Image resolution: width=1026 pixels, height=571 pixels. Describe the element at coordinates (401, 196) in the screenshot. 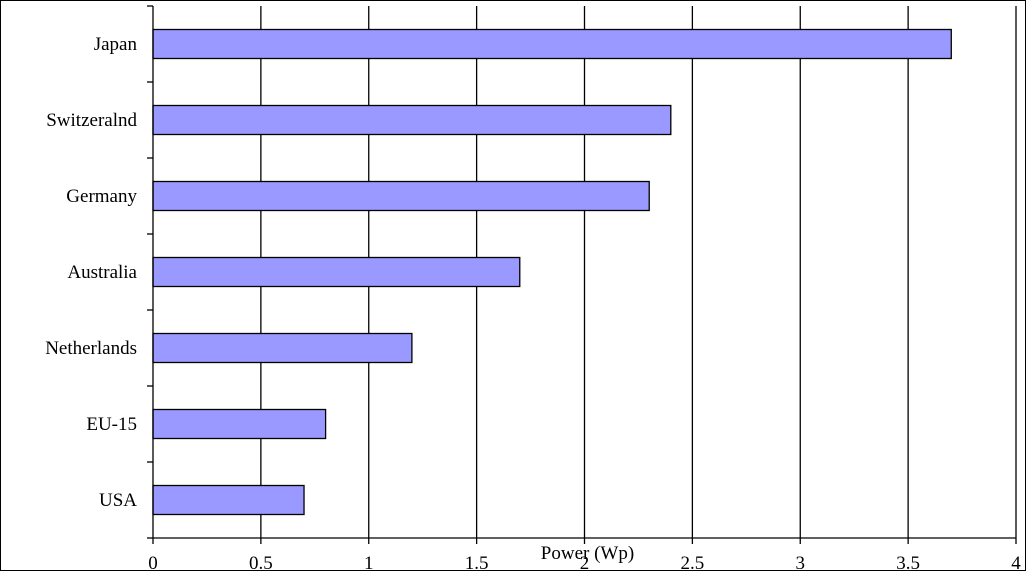

I see `bar-germany` at that location.